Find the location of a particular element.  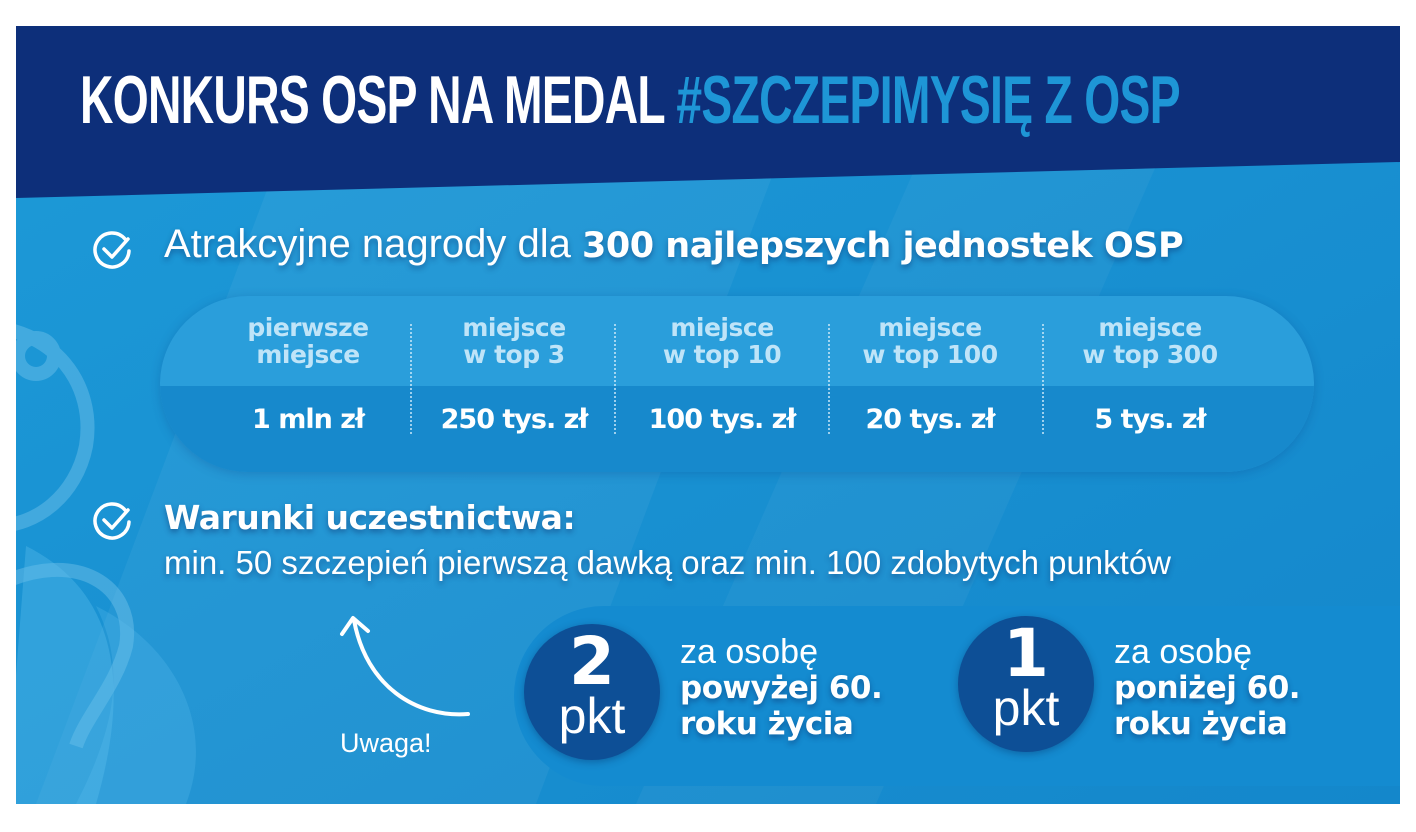

prize-tier-amount: 100 tys. zł is located at coordinates (722, 419).